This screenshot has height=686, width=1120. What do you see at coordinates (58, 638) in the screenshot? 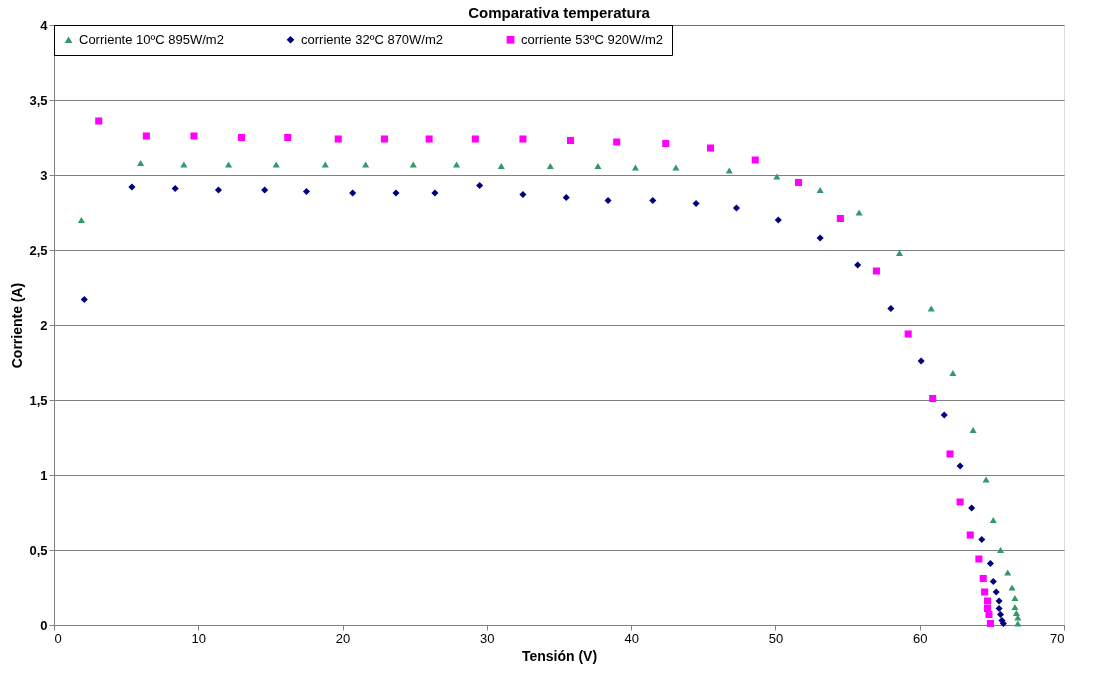
I see `x-tick-label: 0` at bounding box center [58, 638].